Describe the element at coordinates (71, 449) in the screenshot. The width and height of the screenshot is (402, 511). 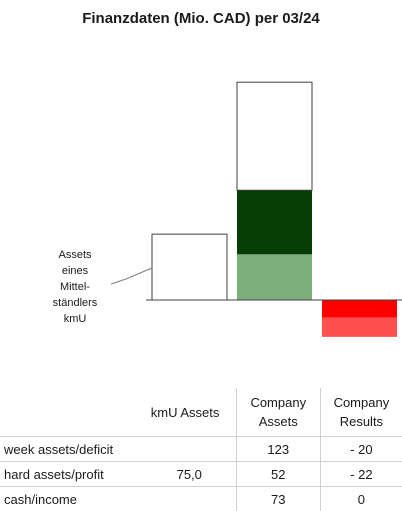
I see `row-label: week assets/deficit` at that location.